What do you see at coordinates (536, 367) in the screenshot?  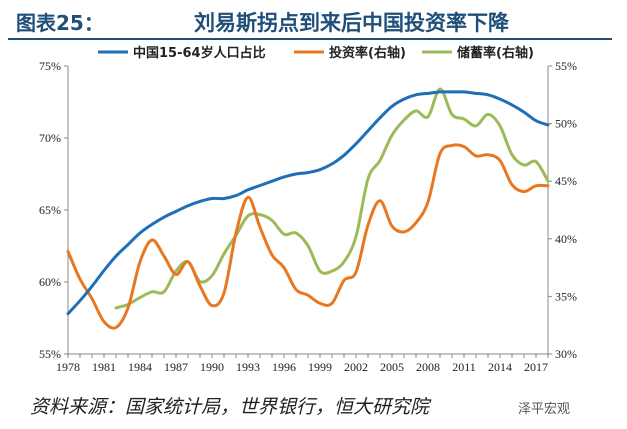 I see `x-tick-label: 2017` at bounding box center [536, 367].